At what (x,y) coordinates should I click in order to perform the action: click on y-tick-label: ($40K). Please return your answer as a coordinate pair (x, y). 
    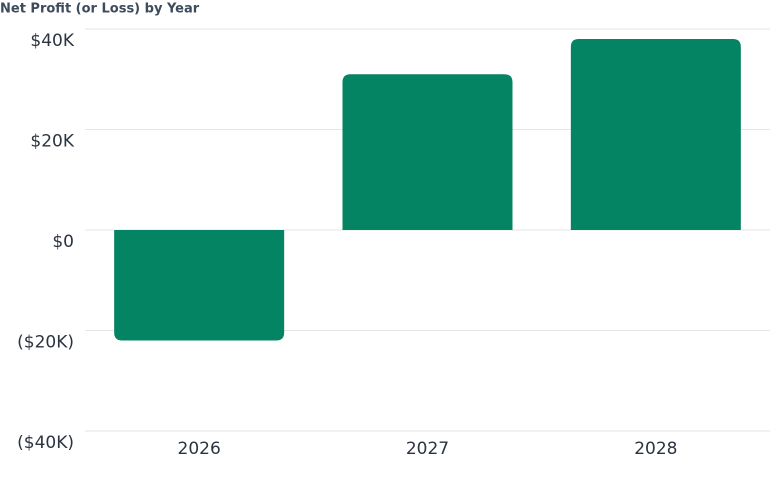
    Looking at the image, I should click on (45, 443).